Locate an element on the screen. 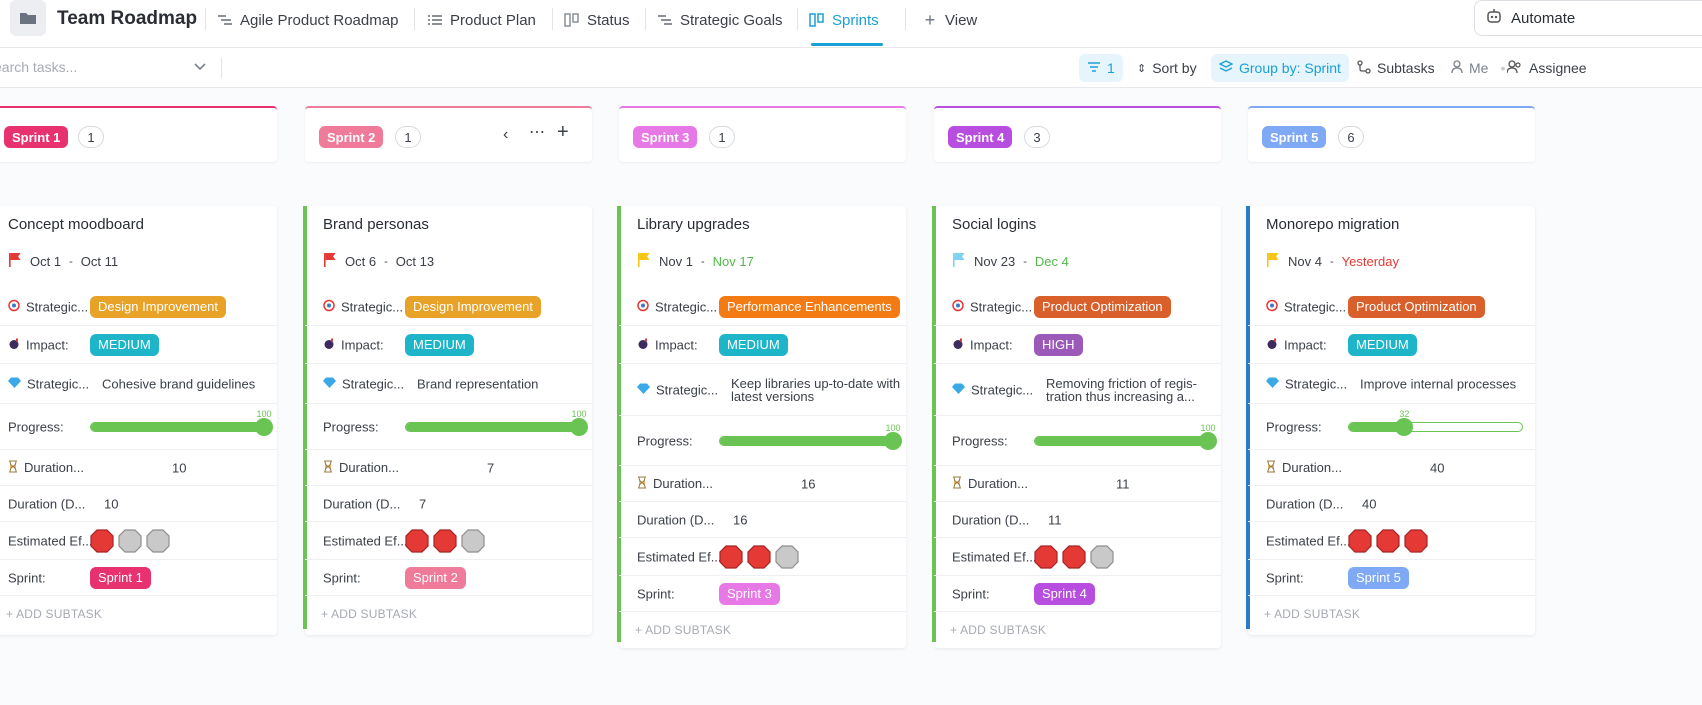  impact-tag: HIGH is located at coordinates (1058, 344).